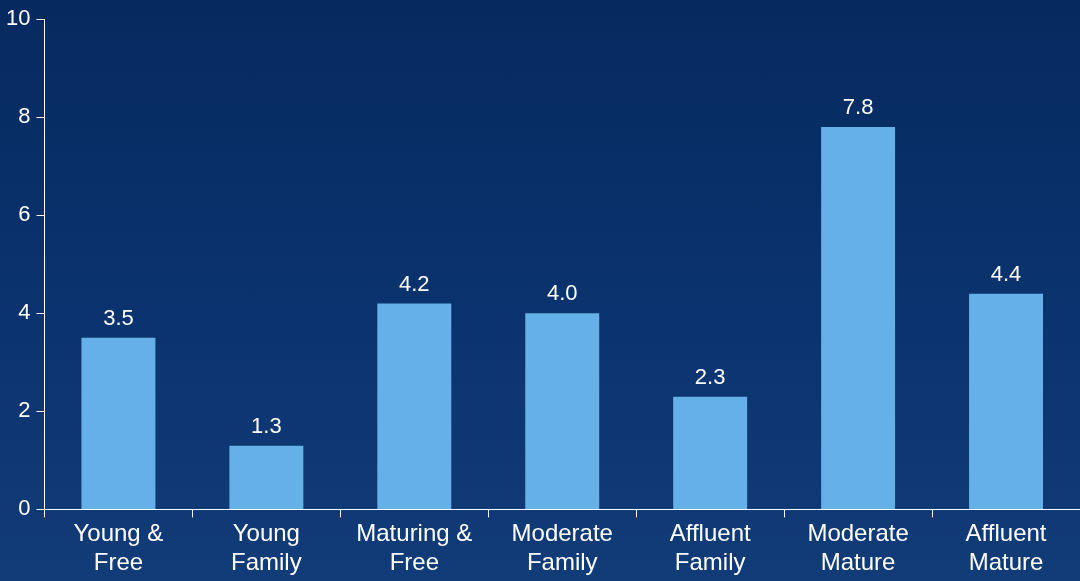  Describe the element at coordinates (24, 508) in the screenshot. I see `y-tick-label: 0` at that location.